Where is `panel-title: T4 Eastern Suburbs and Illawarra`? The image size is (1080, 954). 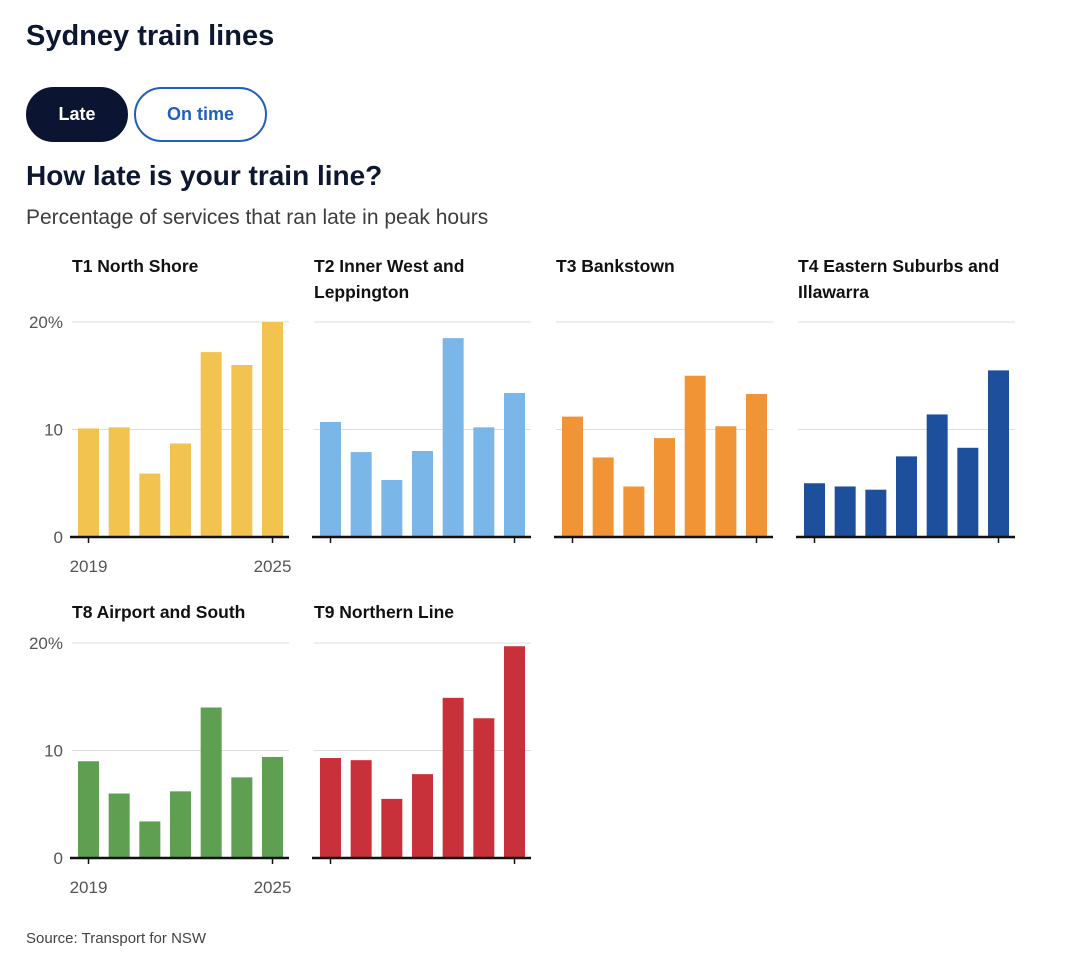 panel-title: T4 Eastern Suburbs and Illawarra is located at coordinates (898, 279).